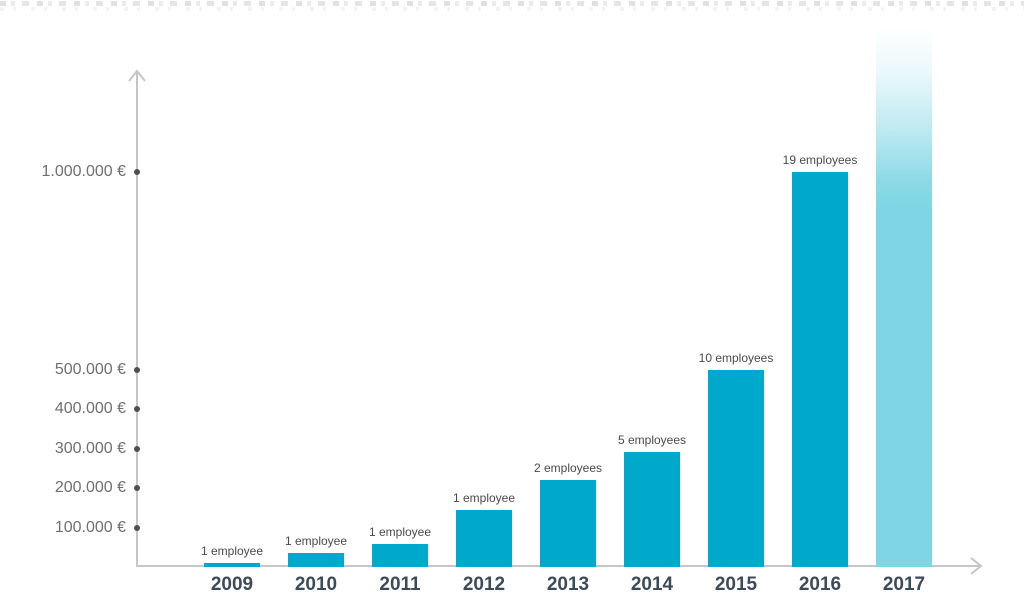 The image size is (1024, 614). What do you see at coordinates (568, 523) in the screenshot?
I see `bar-2013` at bounding box center [568, 523].